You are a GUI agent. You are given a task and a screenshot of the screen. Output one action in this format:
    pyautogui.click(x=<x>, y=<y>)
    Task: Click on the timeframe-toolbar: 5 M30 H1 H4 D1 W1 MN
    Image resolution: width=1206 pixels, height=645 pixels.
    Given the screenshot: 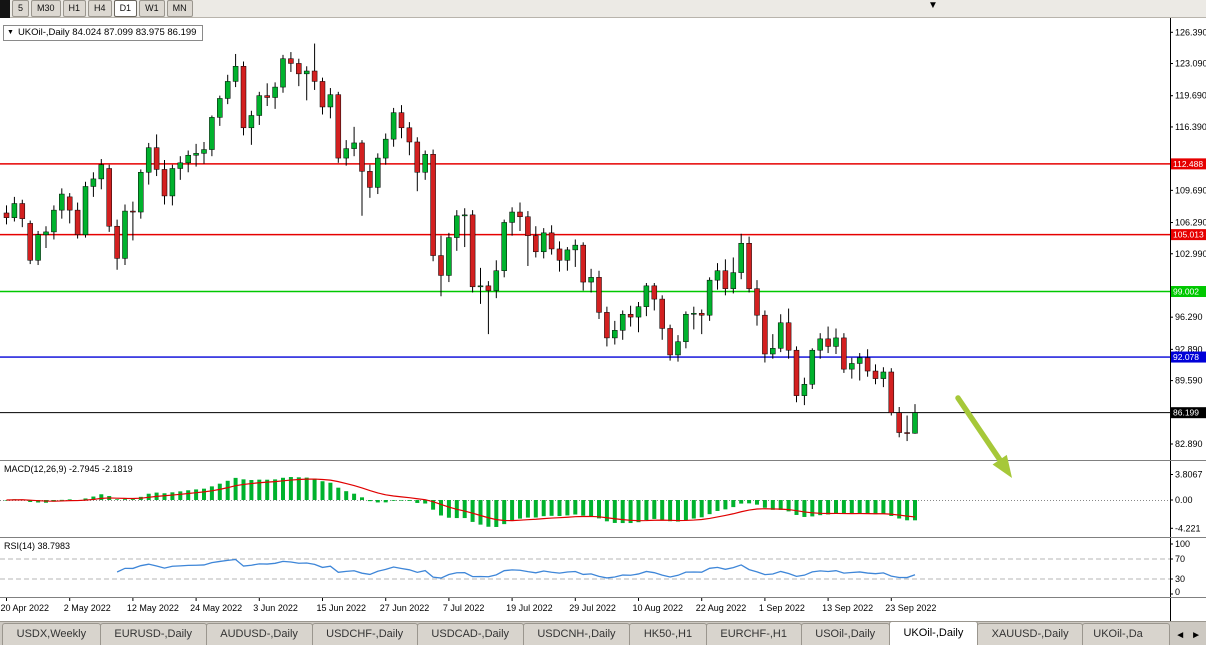 What is the action you would take?
    pyautogui.click(x=603, y=9)
    